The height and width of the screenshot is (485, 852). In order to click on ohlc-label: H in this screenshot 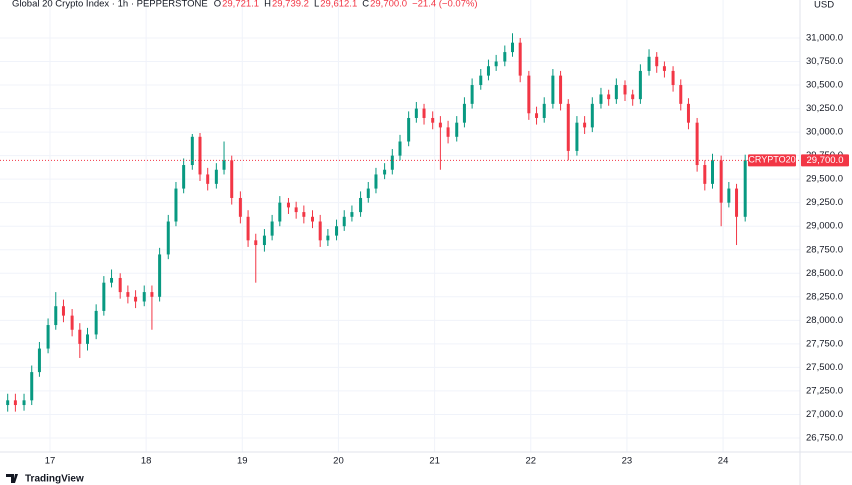, I will do `click(267, 5)`.